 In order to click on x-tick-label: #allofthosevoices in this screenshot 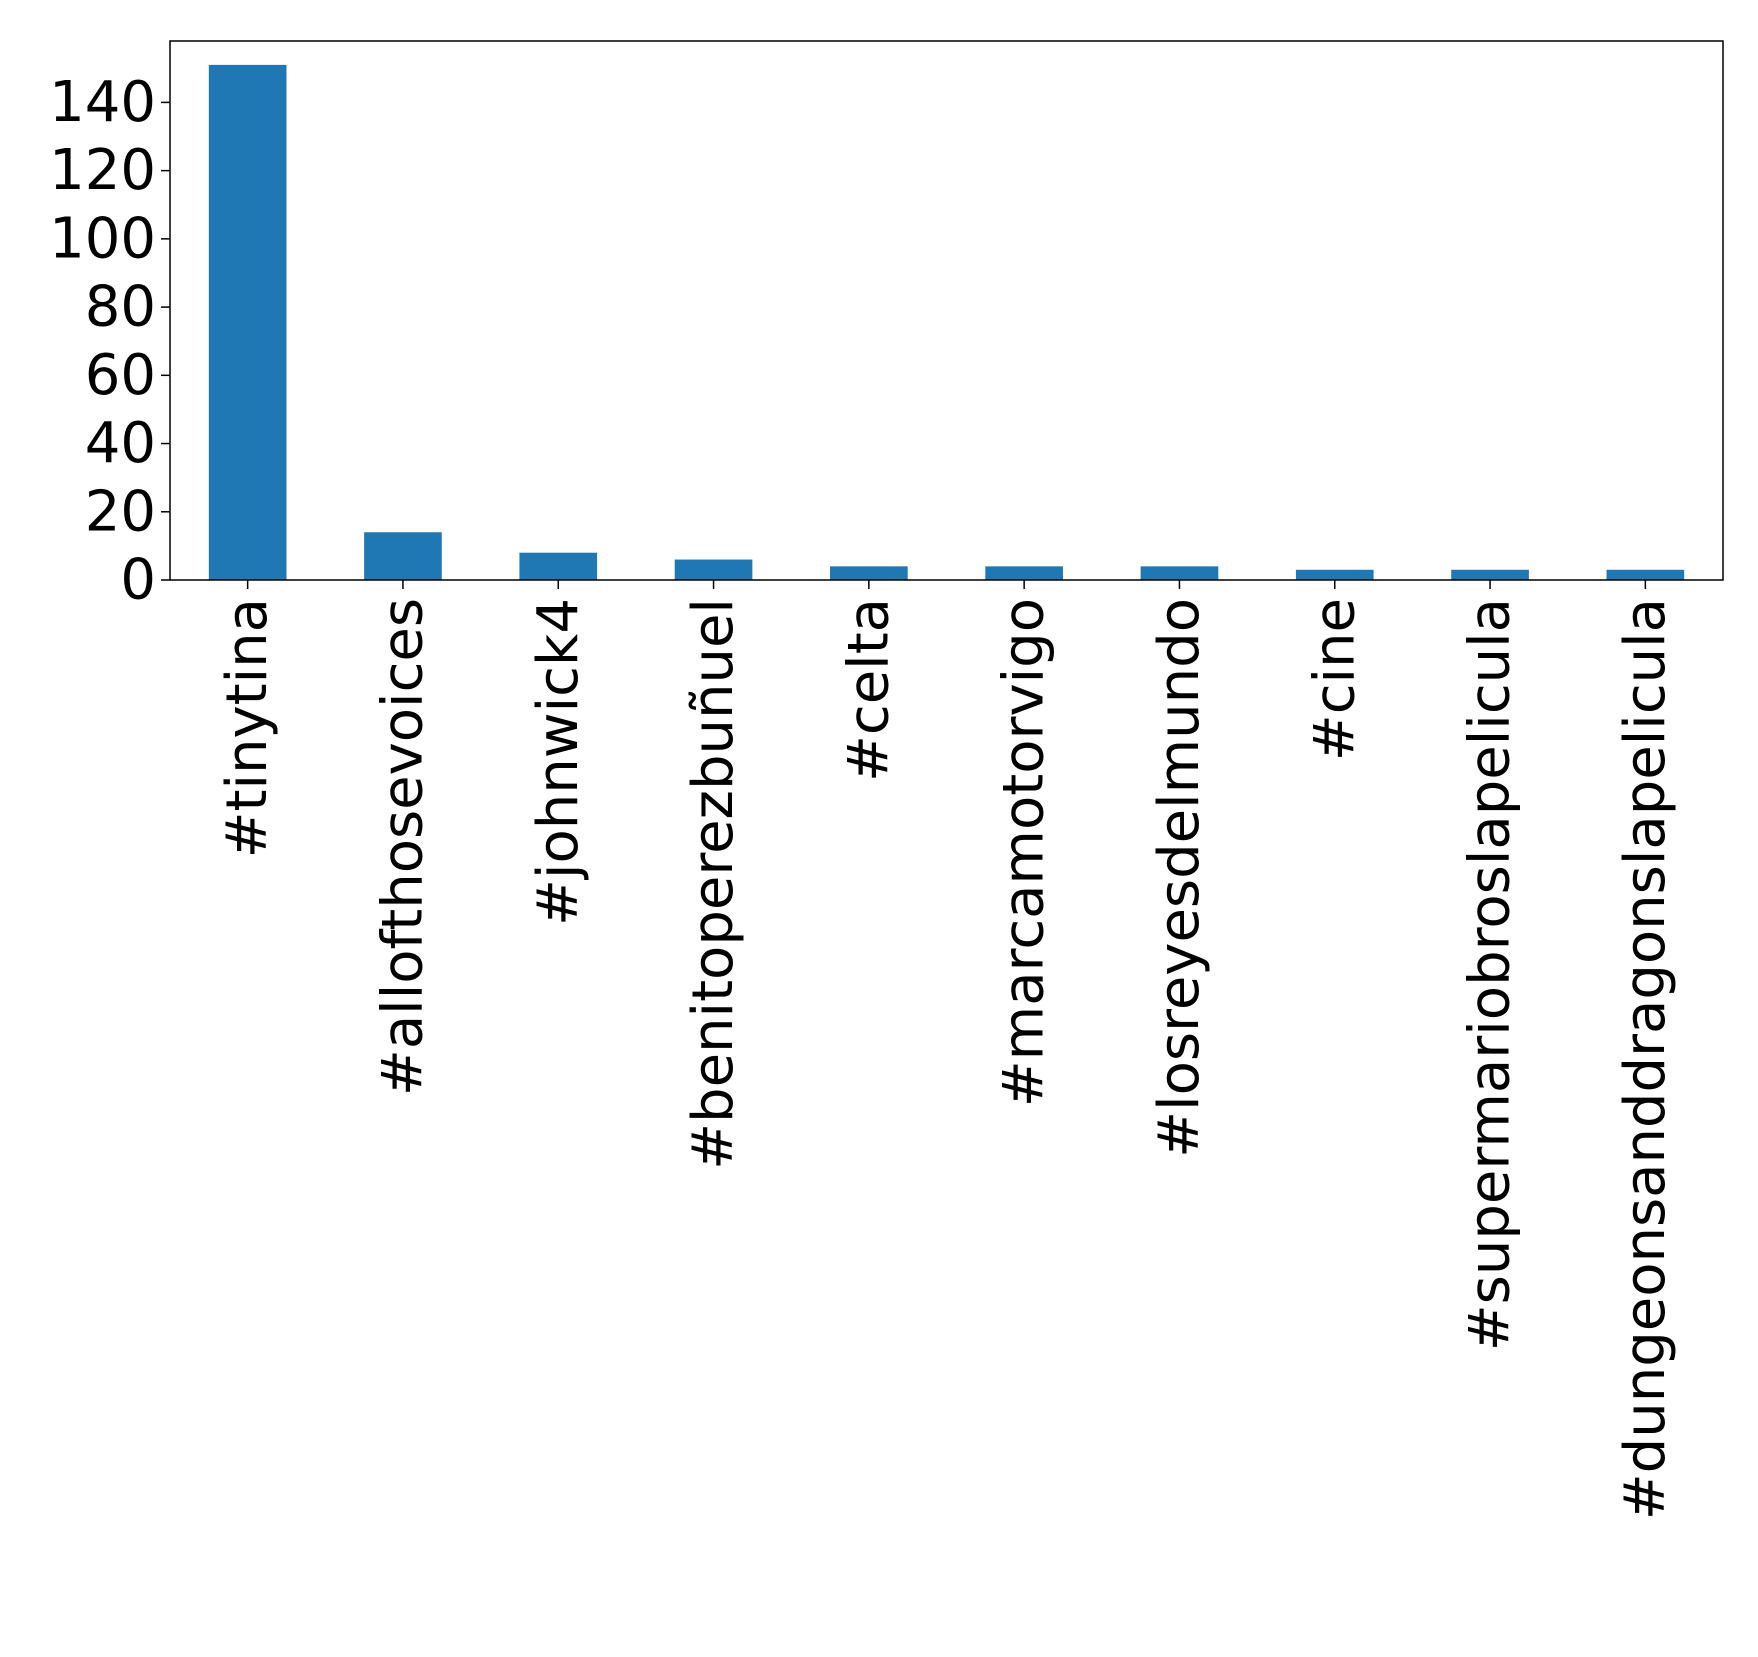, I will do `click(402, 847)`.